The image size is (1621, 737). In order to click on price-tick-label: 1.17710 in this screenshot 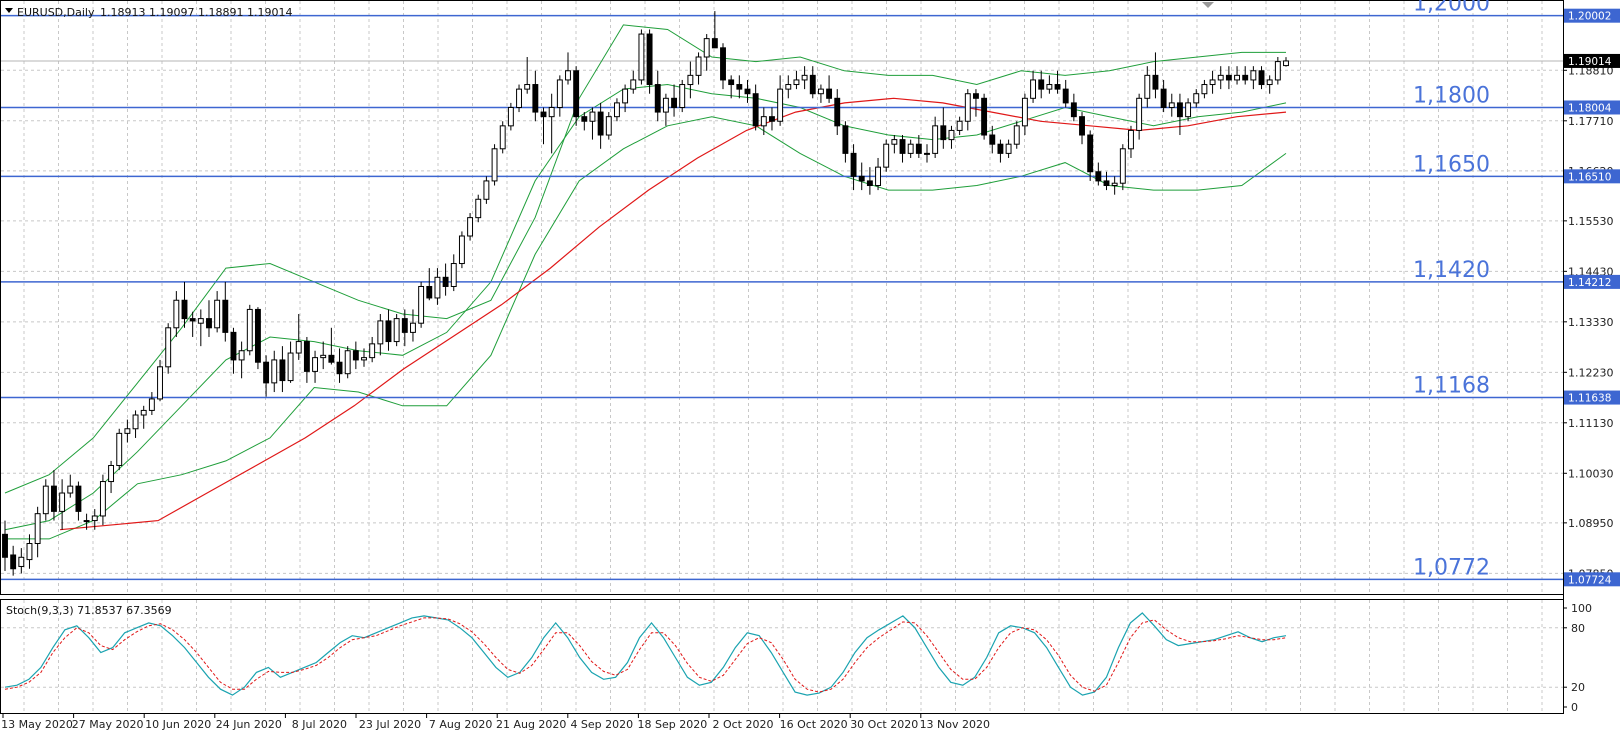, I will do `click(1591, 121)`.